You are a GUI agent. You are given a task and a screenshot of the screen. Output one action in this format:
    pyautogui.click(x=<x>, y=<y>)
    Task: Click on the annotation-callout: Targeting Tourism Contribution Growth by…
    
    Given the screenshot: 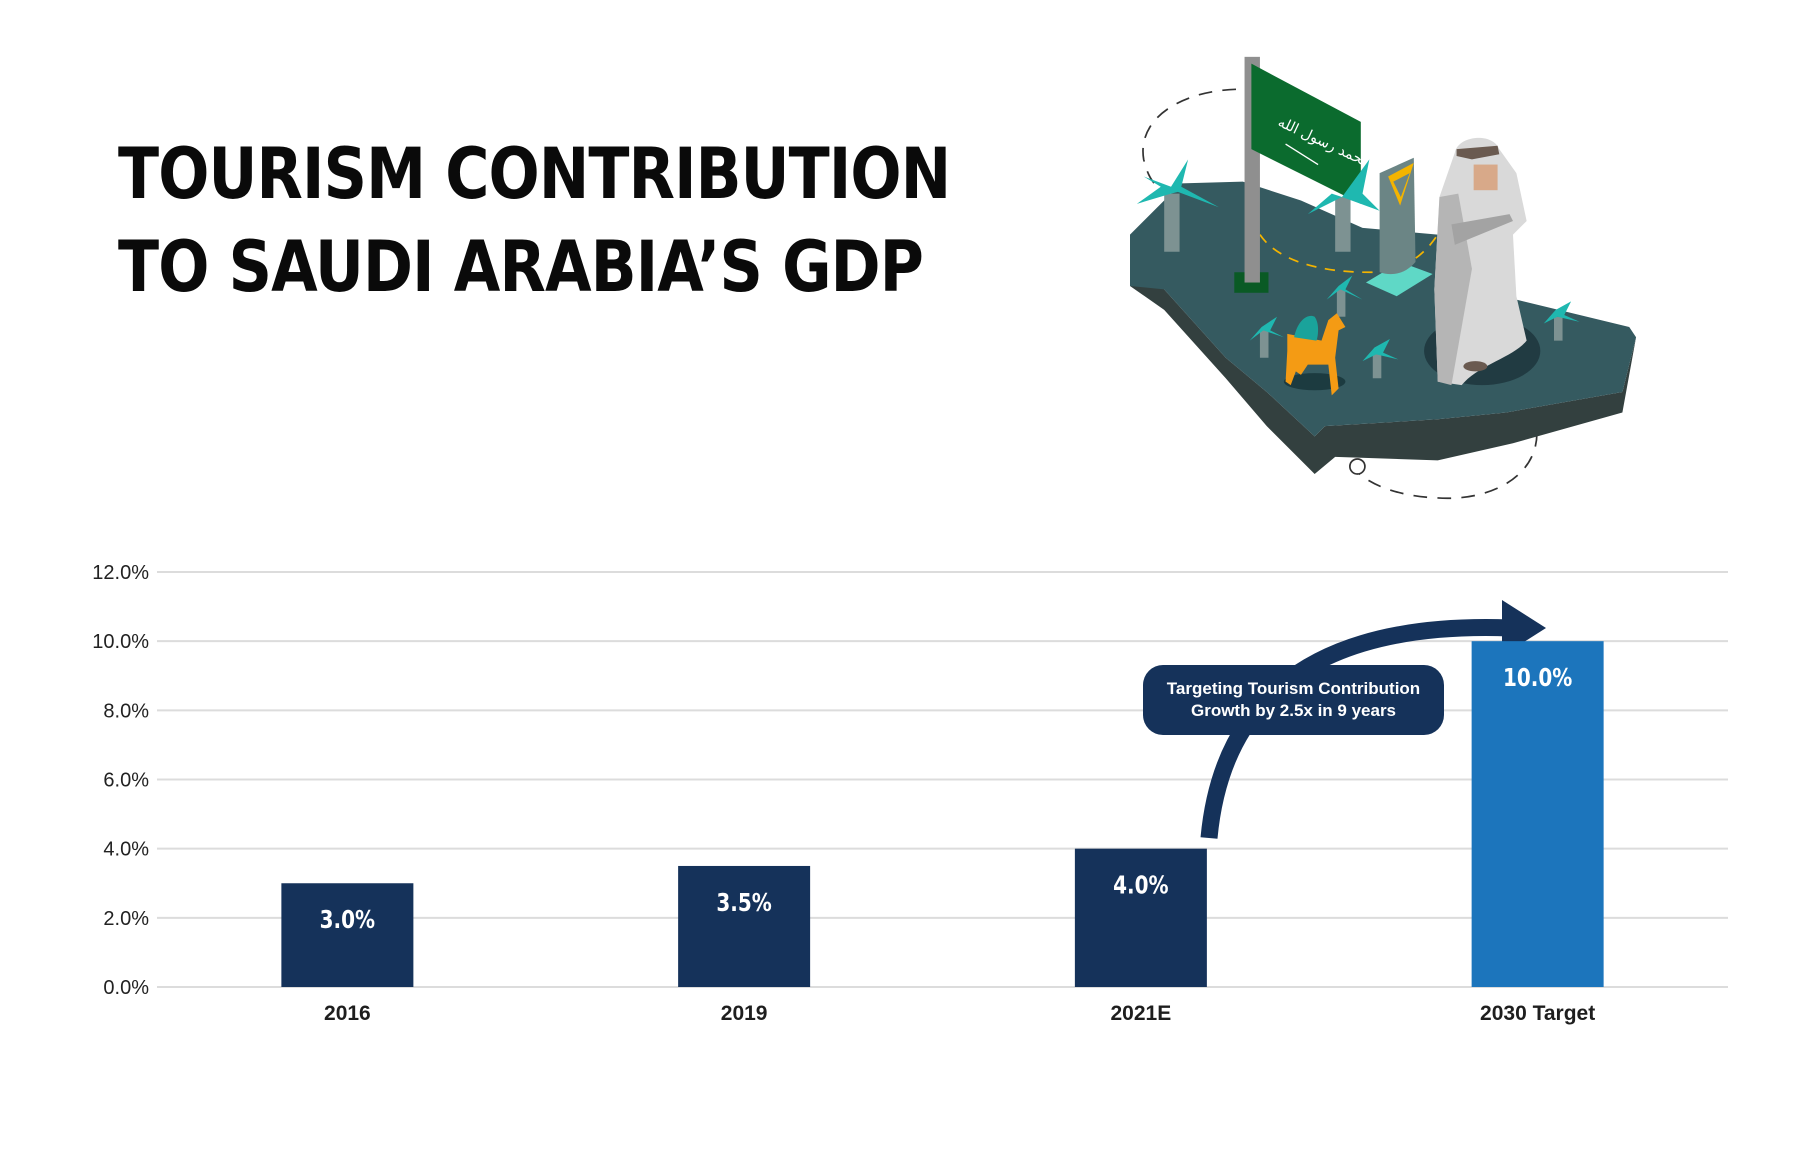 What is the action you would take?
    pyautogui.click(x=1293, y=700)
    